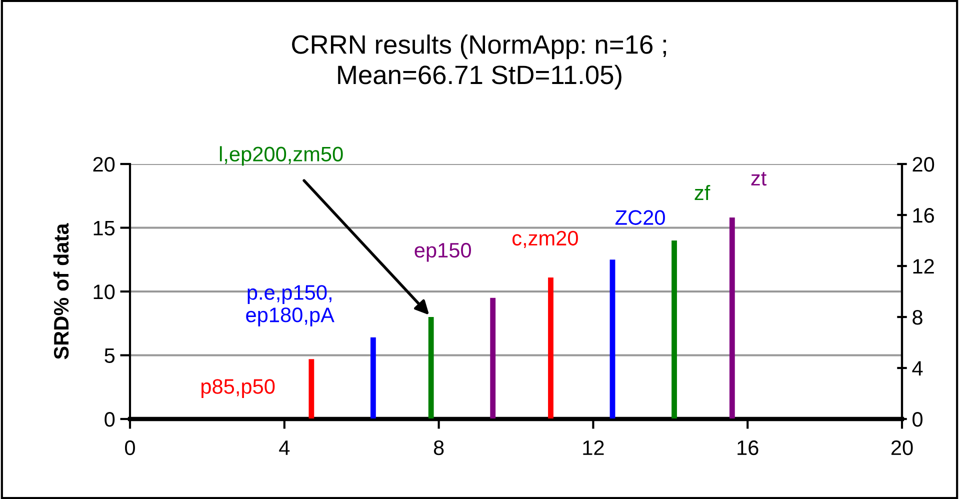 This screenshot has width=959, height=499. What do you see at coordinates (702, 192) in the screenshot?
I see `annotation: zf` at bounding box center [702, 192].